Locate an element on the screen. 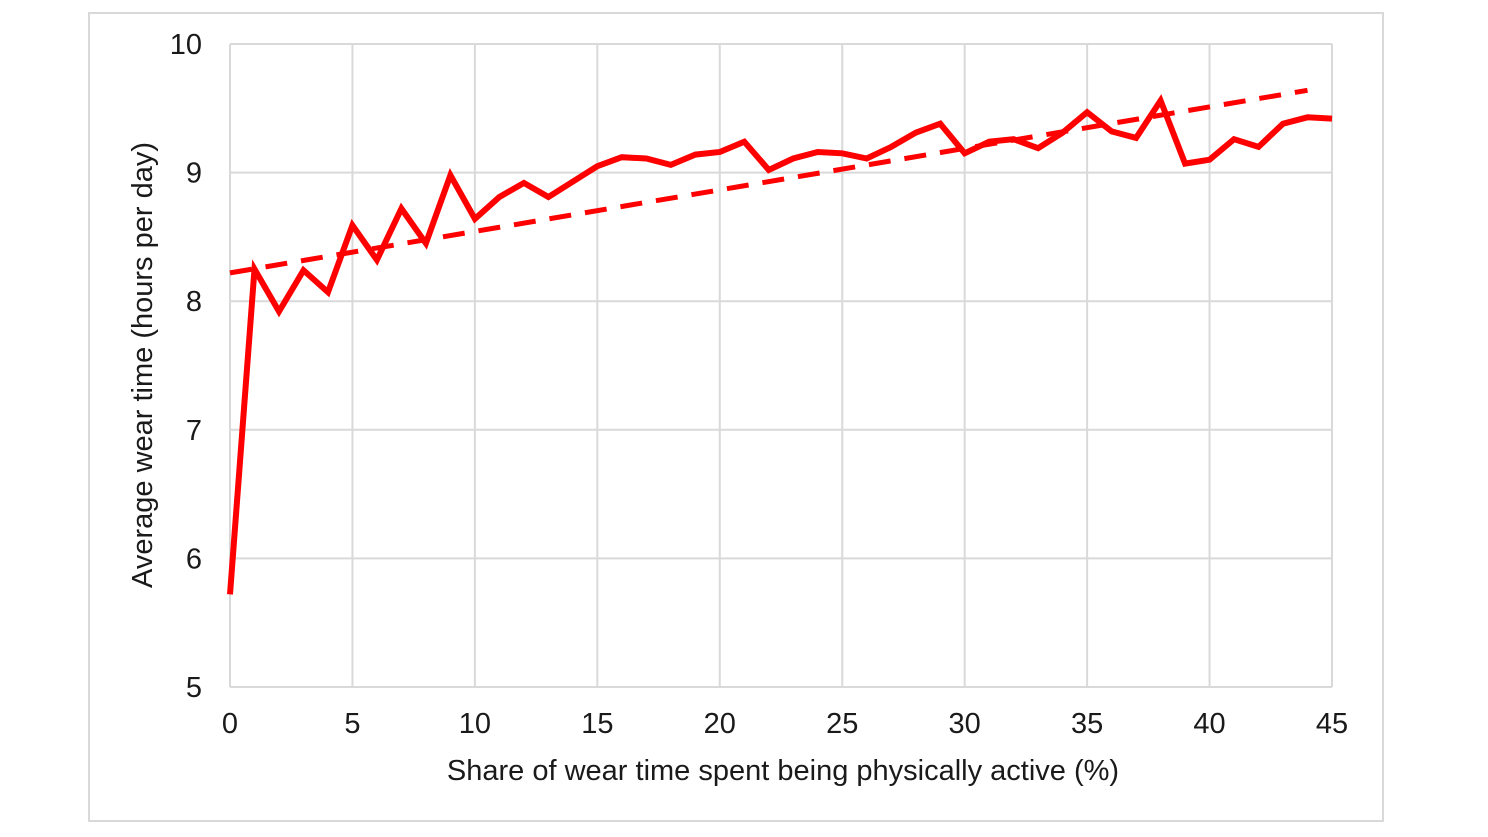  x-tick-label-25: 25 is located at coordinates (842, 724).